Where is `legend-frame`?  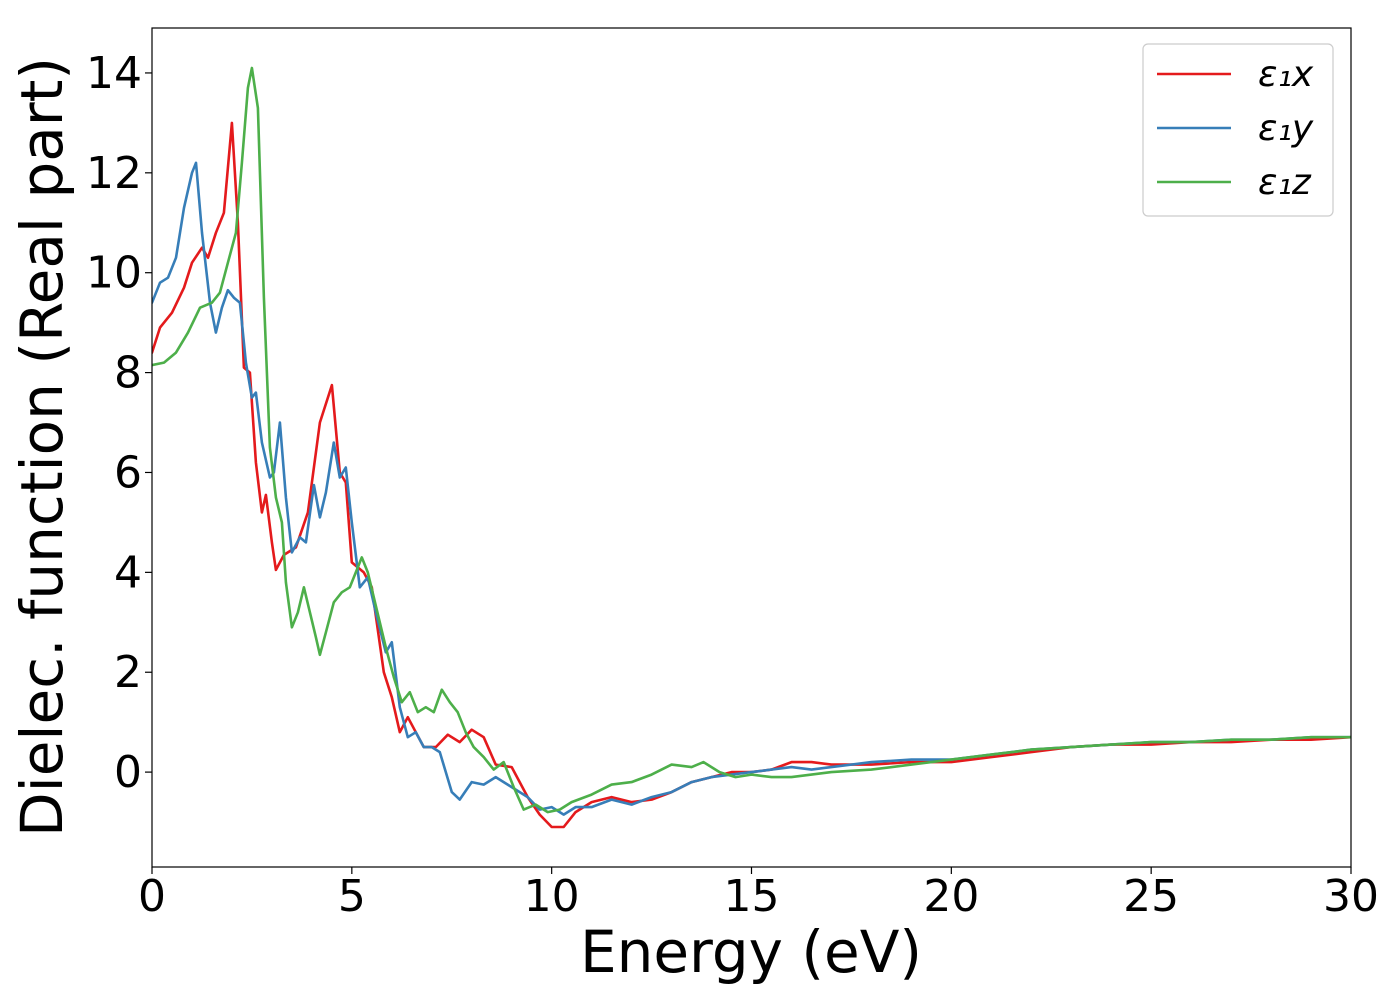 legend-frame is located at coordinates (1238, 130).